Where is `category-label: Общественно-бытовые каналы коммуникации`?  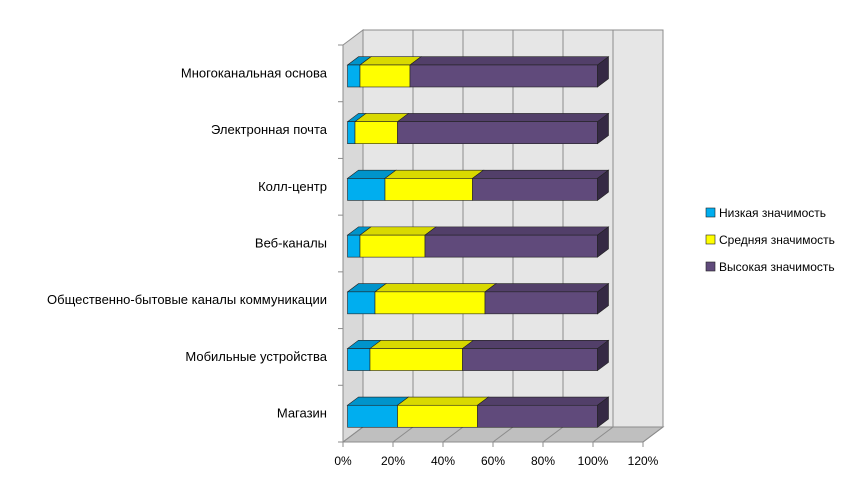 category-label: Общественно-бытовые каналы коммуникации is located at coordinates (187, 299).